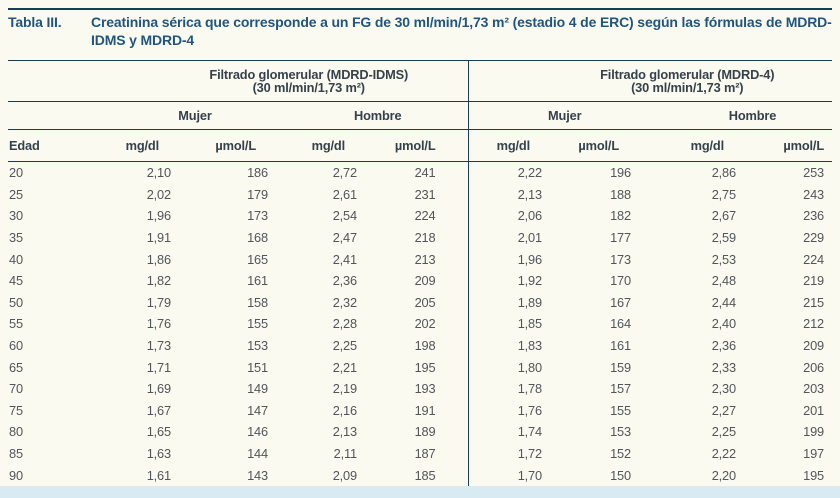  What do you see at coordinates (257, 302) in the screenshot?
I see `value-cell: 158` at bounding box center [257, 302].